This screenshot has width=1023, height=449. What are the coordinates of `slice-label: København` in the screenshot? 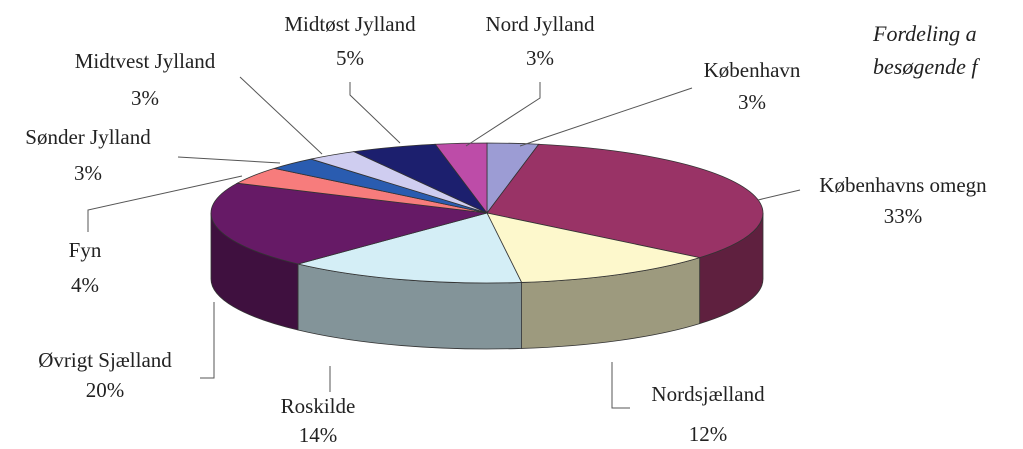 It's located at (752, 70).